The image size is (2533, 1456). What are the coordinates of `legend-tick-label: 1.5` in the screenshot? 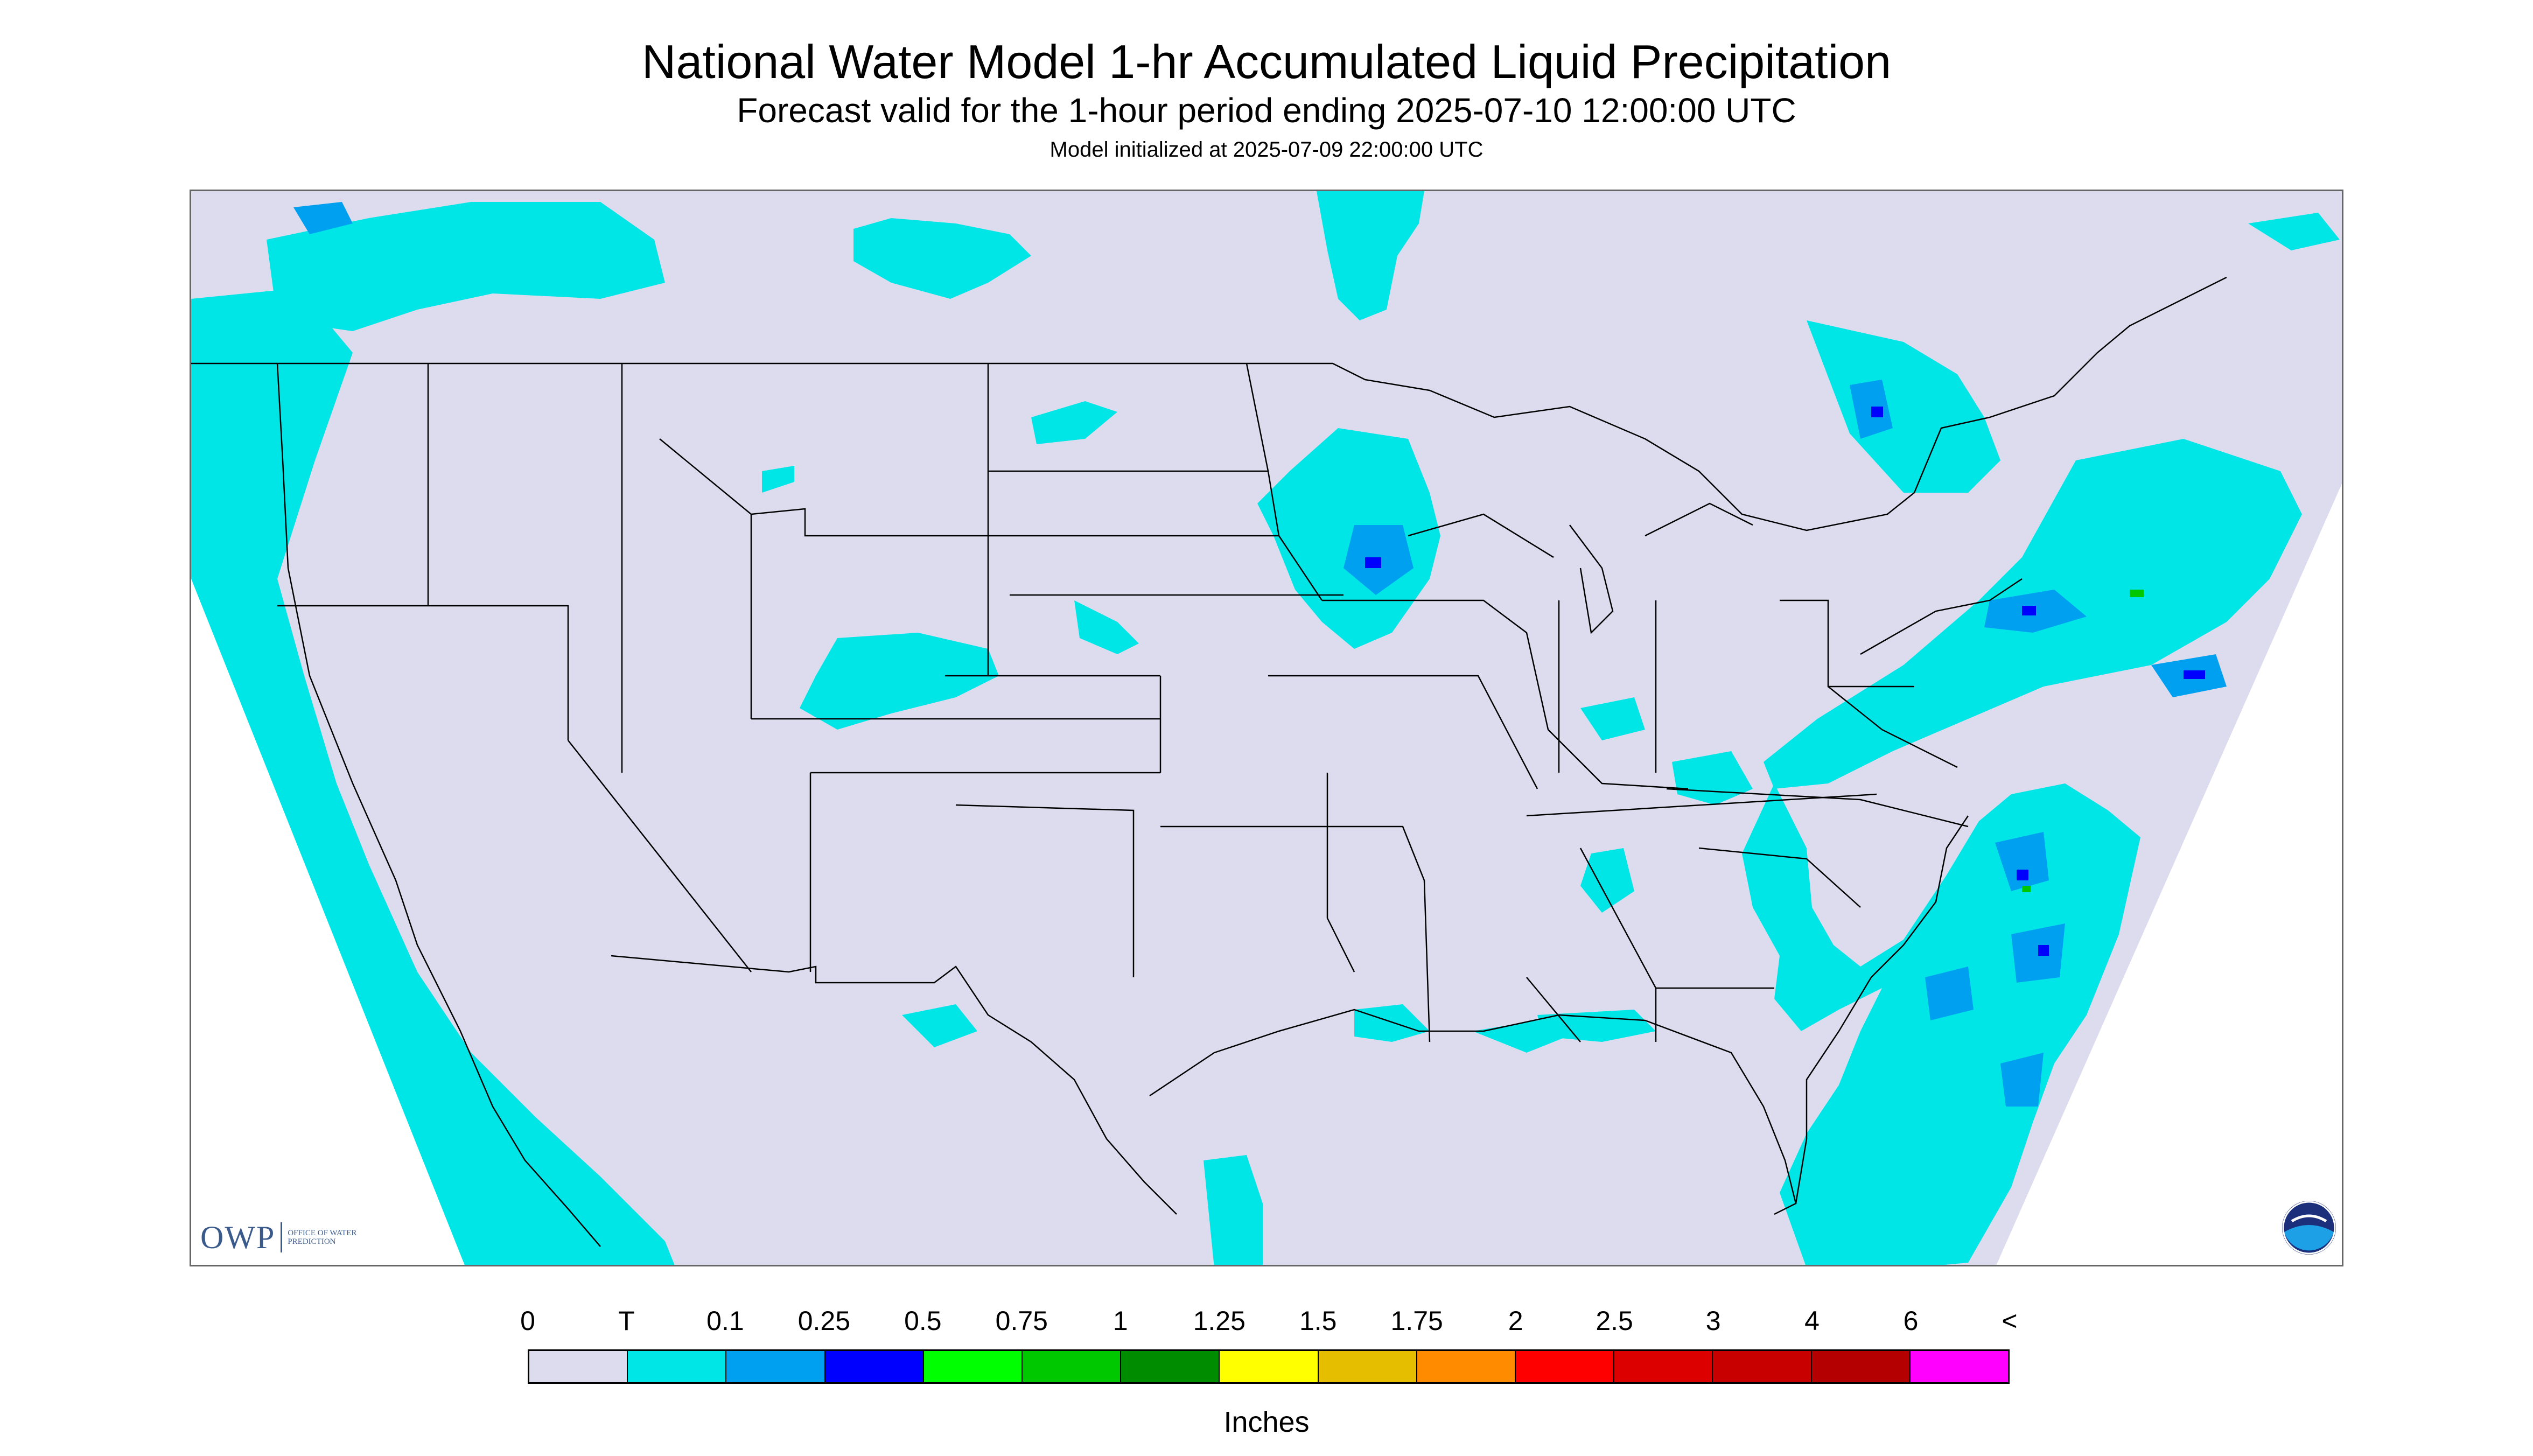 It's located at (1318, 1321).